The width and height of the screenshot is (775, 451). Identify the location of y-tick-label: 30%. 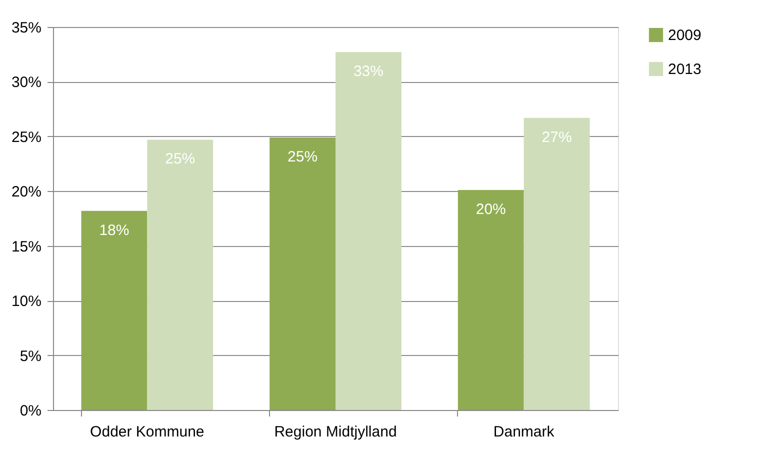
(26, 83).